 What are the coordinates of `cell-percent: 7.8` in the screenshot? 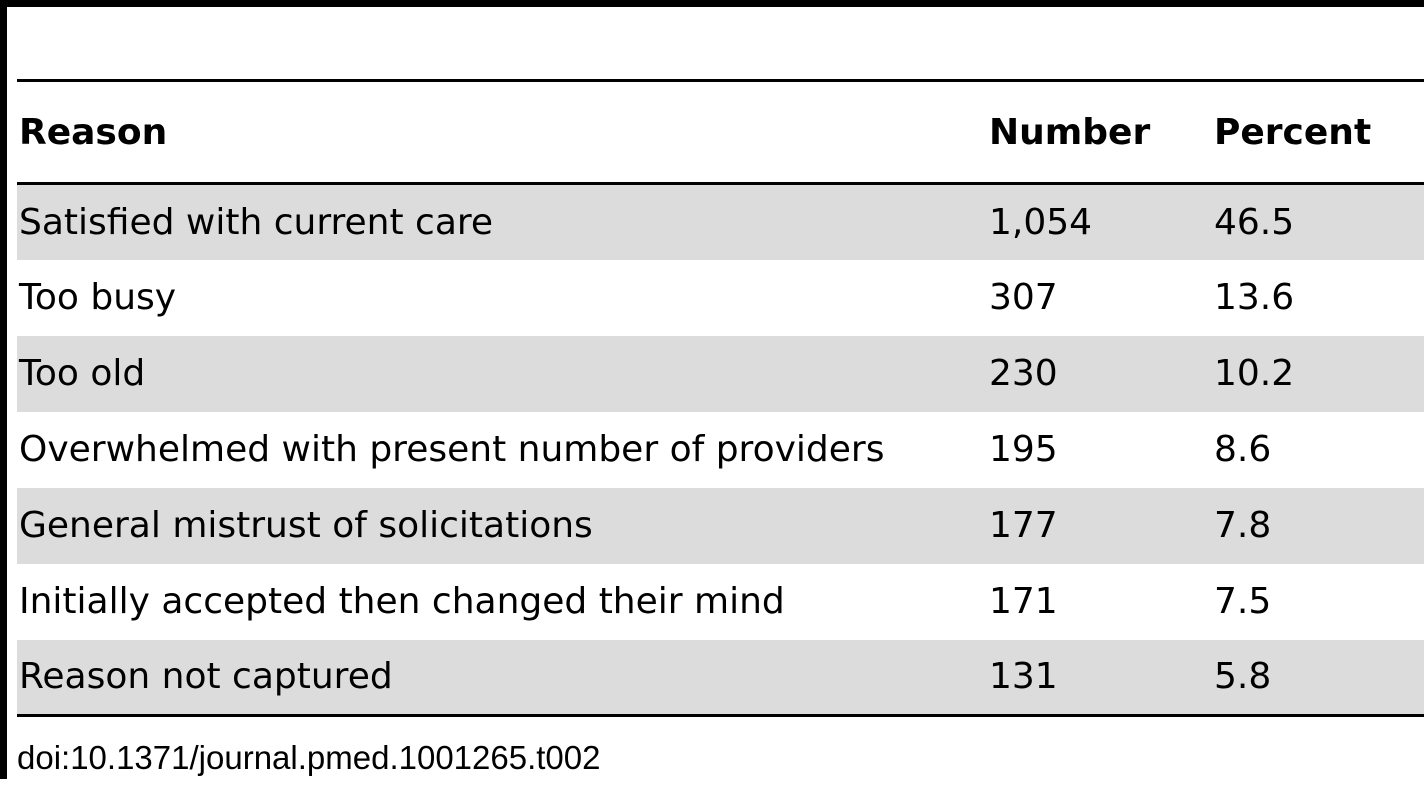 It's located at (1243, 525).